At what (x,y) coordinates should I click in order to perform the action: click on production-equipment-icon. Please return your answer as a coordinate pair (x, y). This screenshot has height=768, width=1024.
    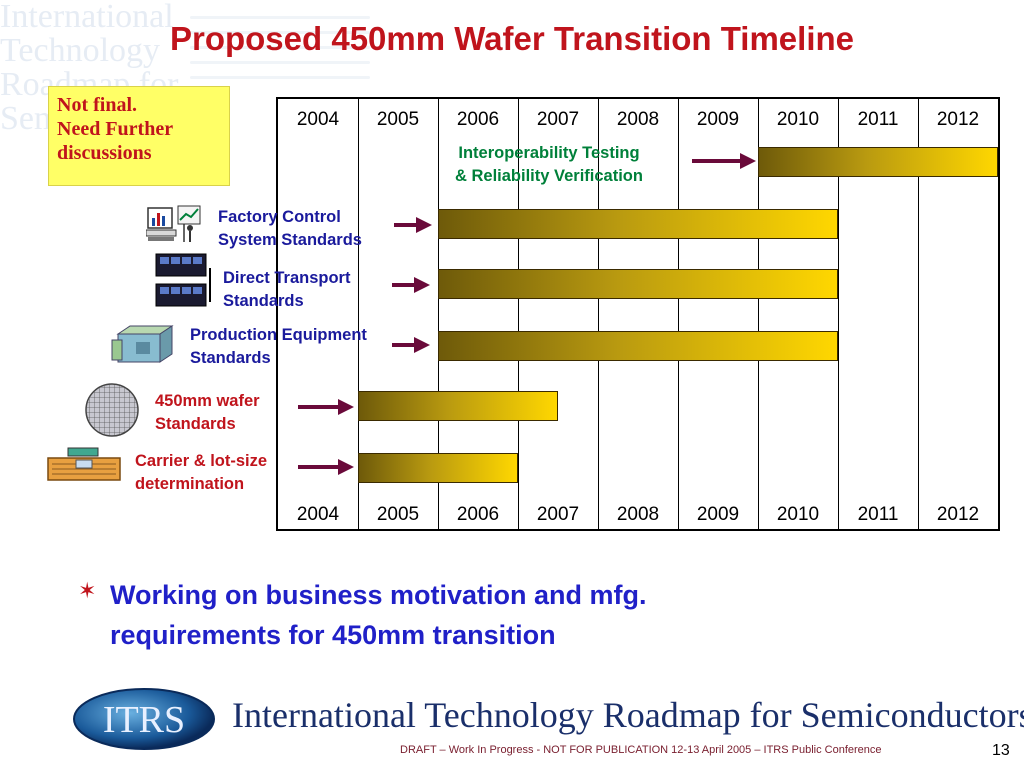
    Looking at the image, I should click on (142, 344).